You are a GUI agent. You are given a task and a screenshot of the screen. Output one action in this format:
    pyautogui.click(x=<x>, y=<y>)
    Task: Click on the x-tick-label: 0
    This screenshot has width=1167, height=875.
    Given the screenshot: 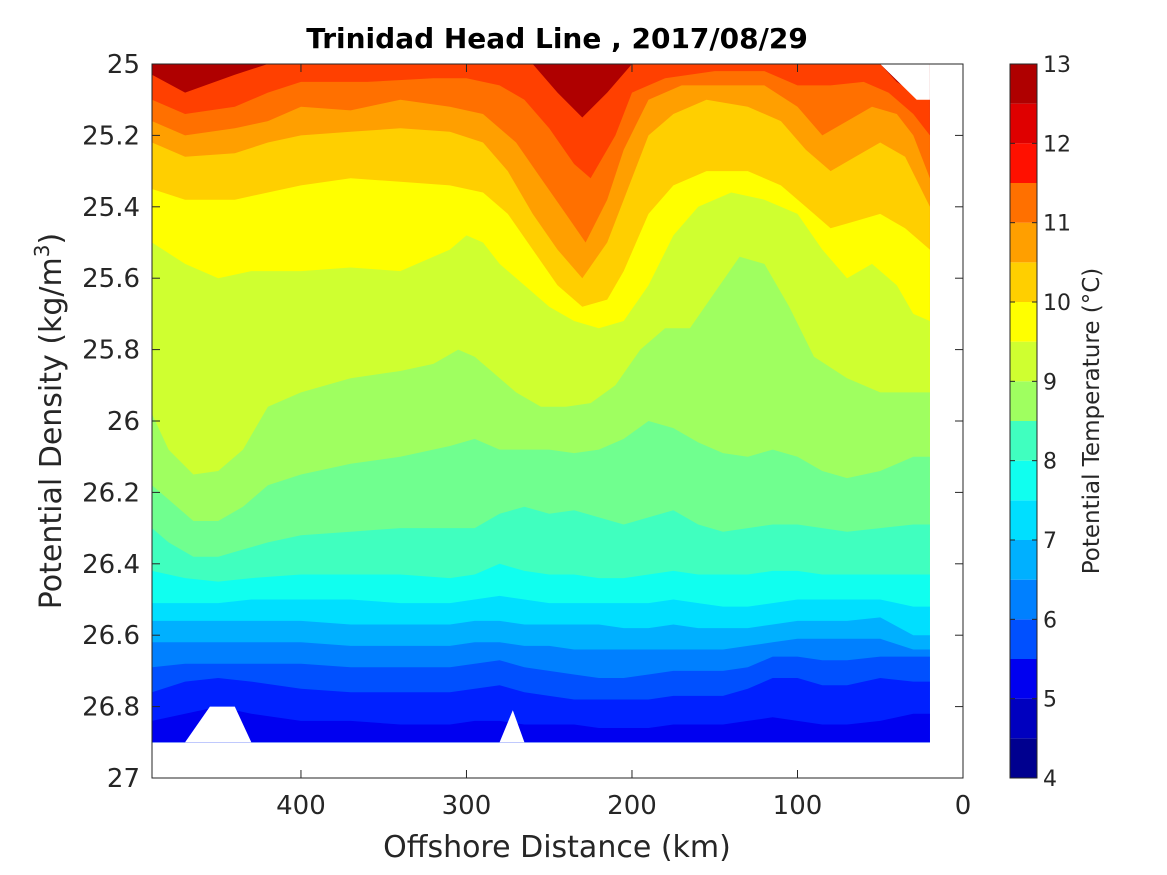 What is the action you would take?
    pyautogui.click(x=963, y=806)
    